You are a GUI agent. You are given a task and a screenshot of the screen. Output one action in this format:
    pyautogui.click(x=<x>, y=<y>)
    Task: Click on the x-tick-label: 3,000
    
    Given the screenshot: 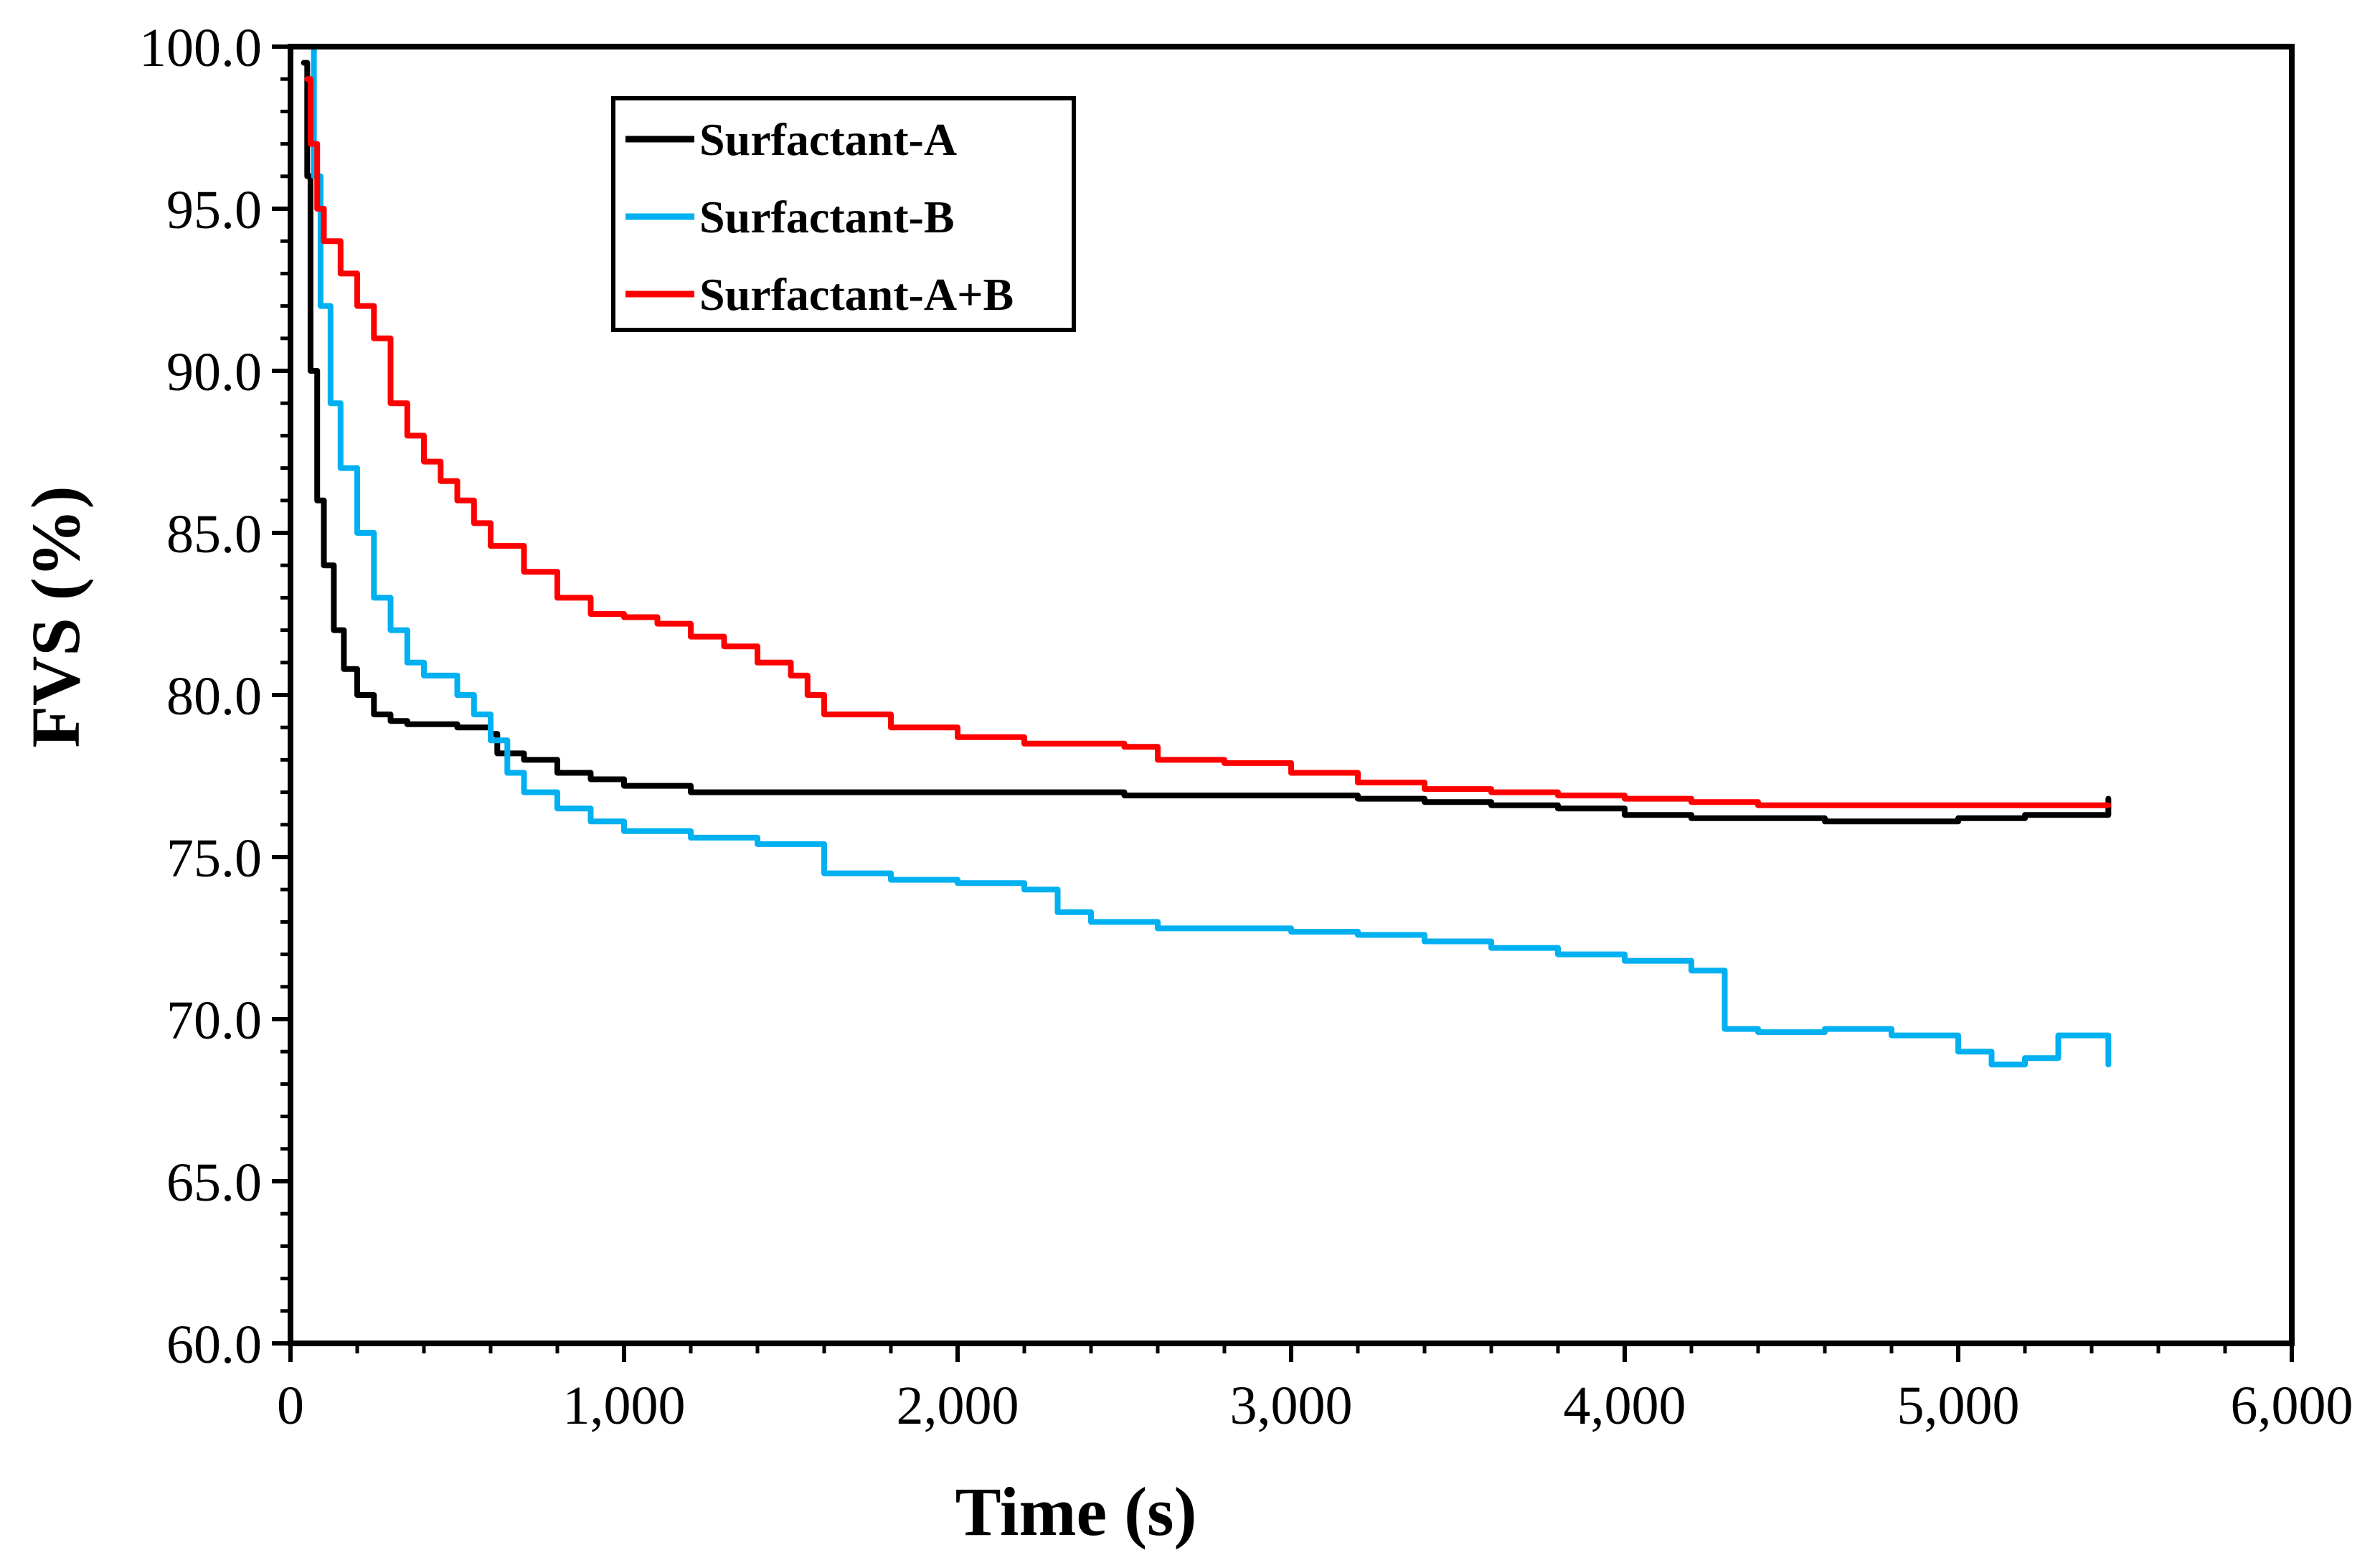 What is the action you would take?
    pyautogui.click(x=1291, y=1406)
    